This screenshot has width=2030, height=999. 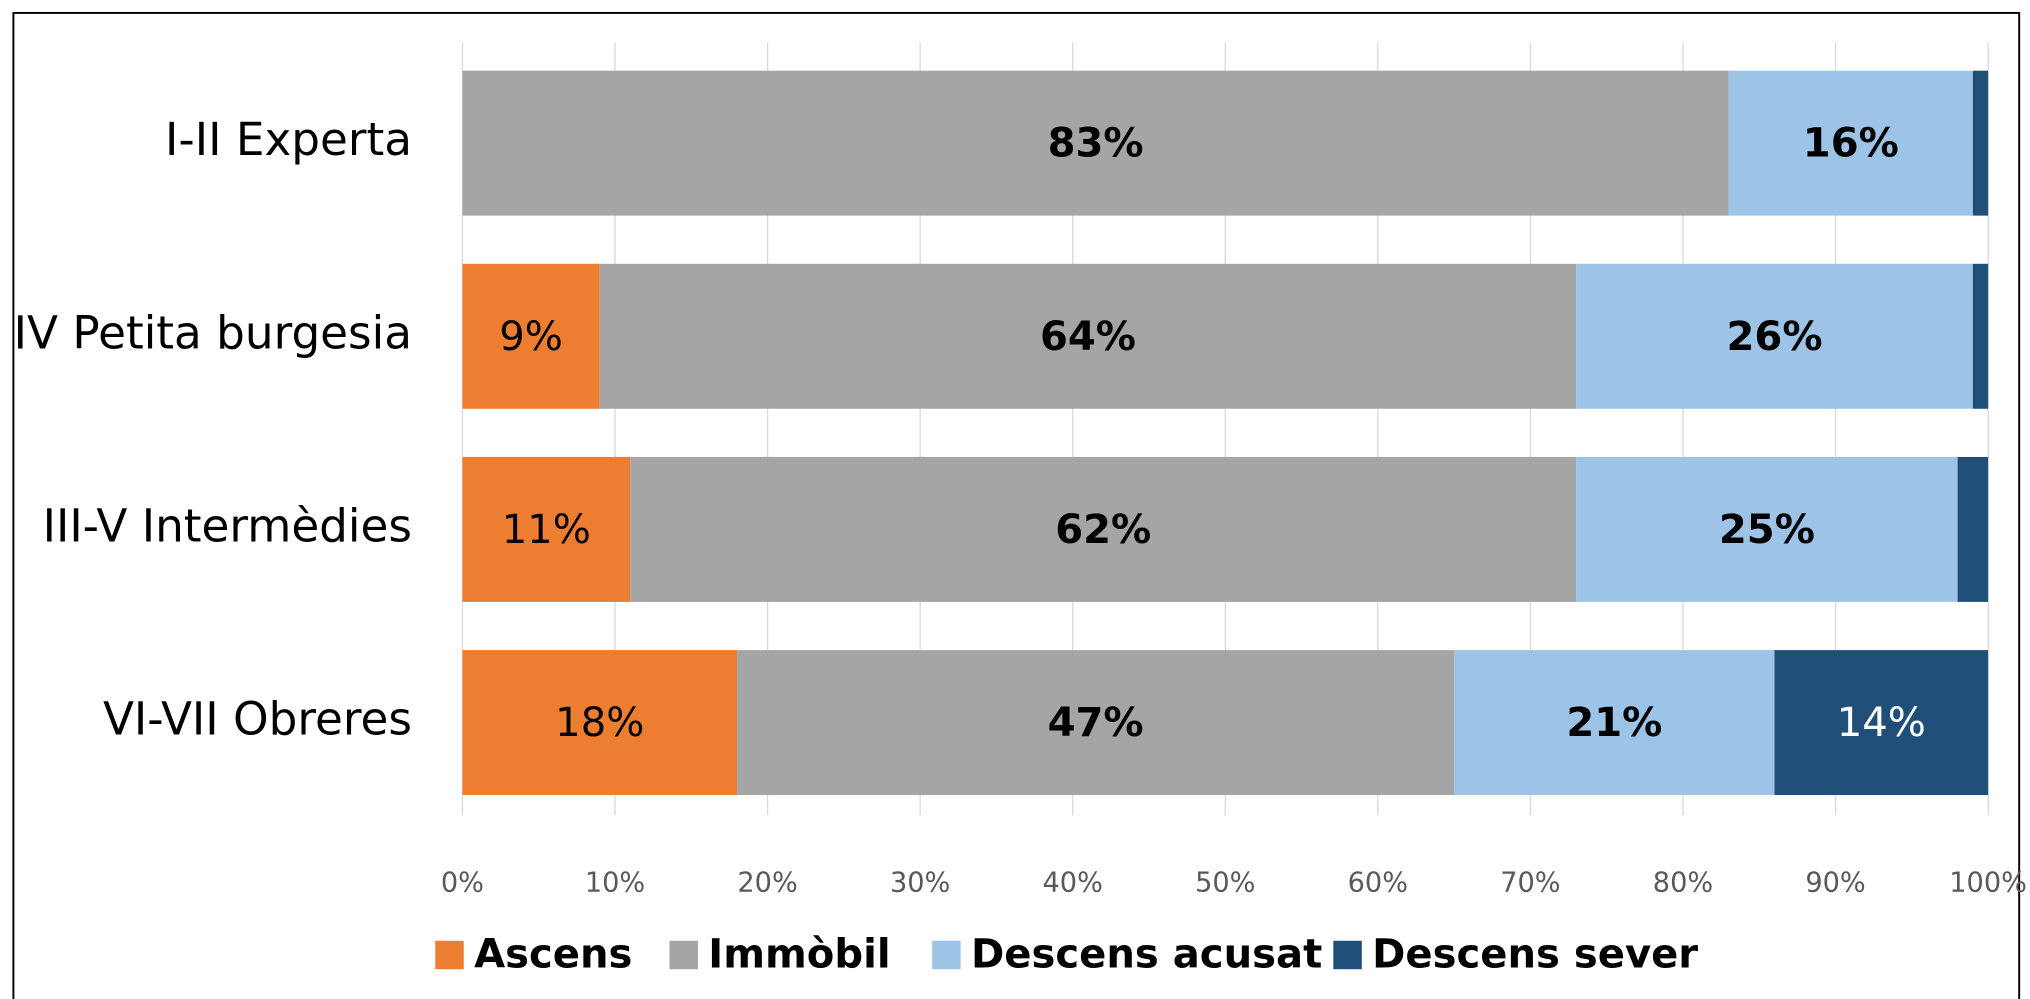 I want to click on data-label: 11%, so click(x=546, y=530).